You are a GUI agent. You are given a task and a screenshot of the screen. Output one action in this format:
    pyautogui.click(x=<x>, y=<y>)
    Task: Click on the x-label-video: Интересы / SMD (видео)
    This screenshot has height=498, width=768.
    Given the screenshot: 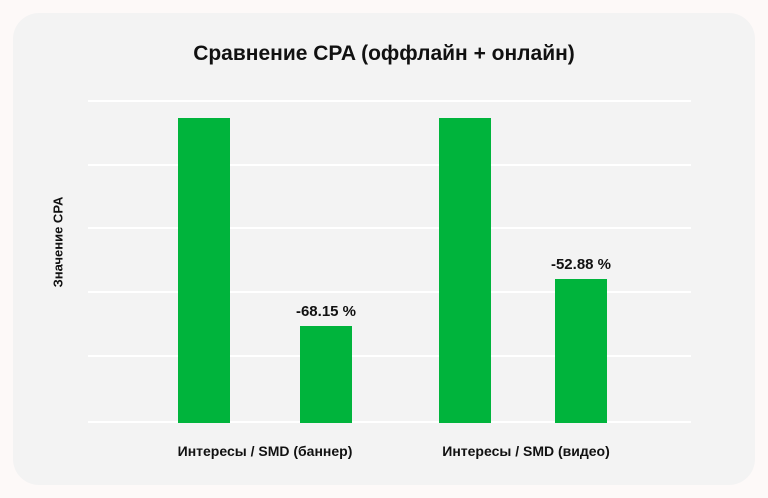 What is the action you would take?
    pyautogui.click(x=526, y=451)
    